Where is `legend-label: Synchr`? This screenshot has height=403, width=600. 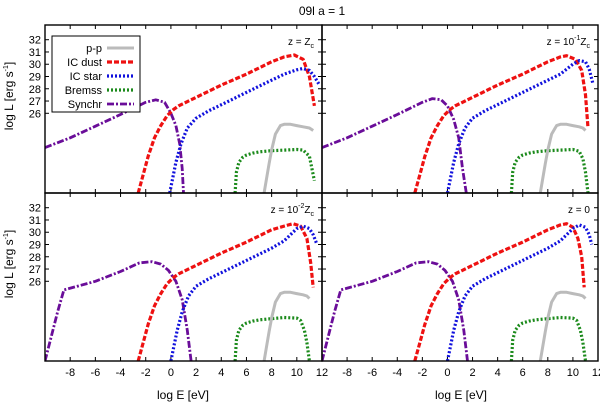 legend-label: Synchr is located at coordinates (85, 105).